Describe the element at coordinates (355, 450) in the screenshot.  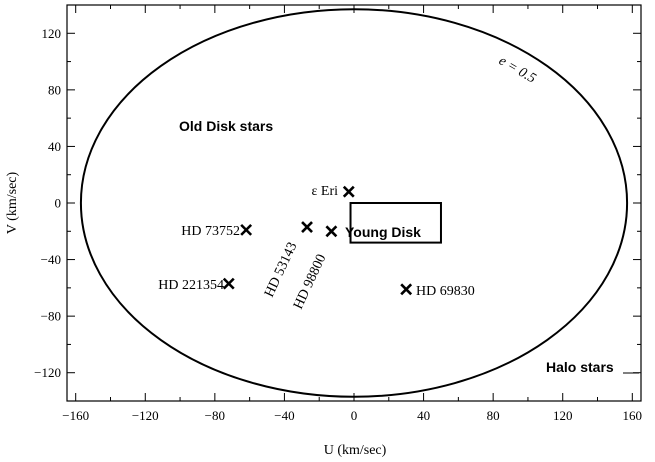
I see `x-axis-title: U (km/sec)` at that location.